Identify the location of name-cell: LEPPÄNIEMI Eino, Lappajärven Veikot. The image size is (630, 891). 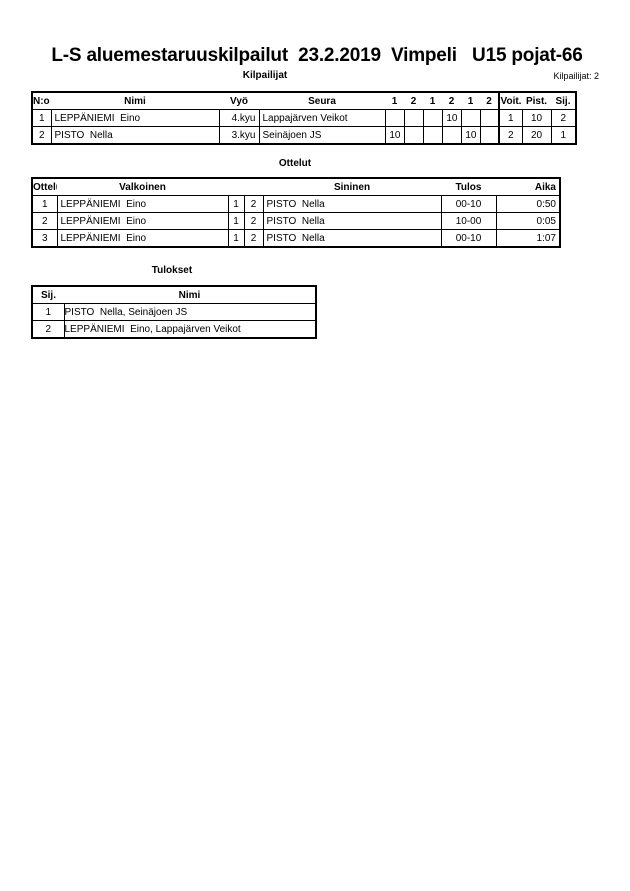
(190, 329).